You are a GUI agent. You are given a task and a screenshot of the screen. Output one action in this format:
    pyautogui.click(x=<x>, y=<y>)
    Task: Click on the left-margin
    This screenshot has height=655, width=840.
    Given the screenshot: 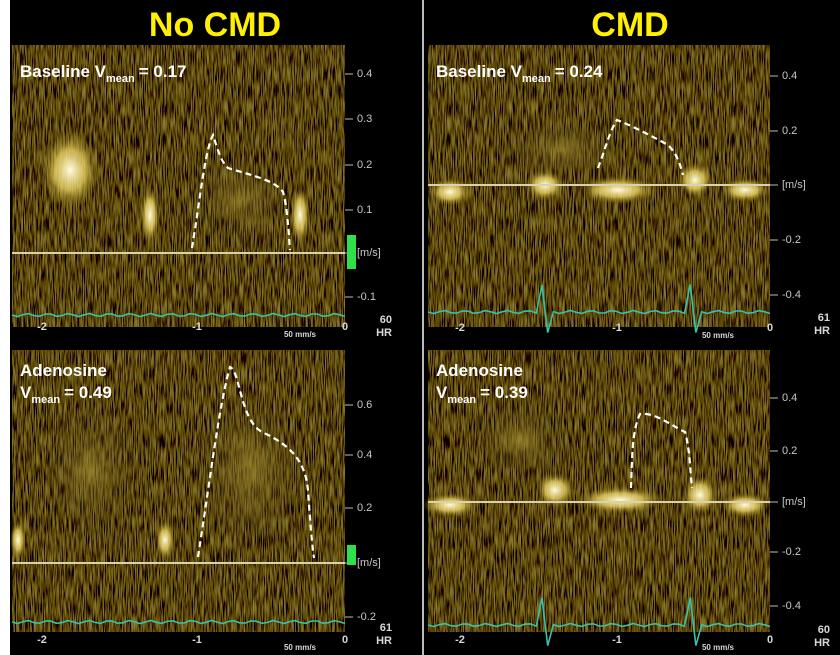 What is the action you would take?
    pyautogui.click(x=5, y=327)
    